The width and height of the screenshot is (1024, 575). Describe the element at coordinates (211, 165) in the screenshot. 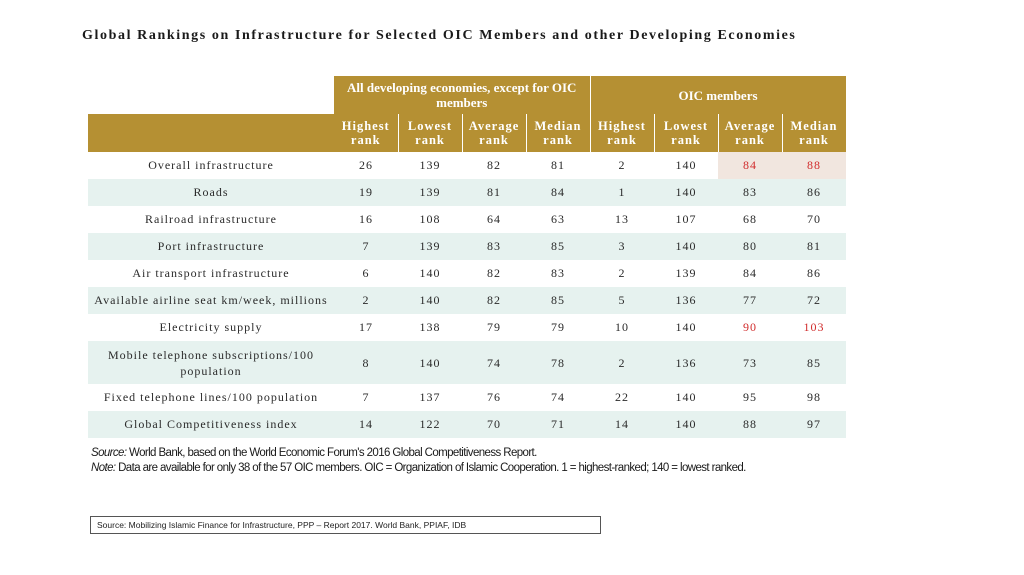

I see `row-label: Overall infrastructure` at that location.